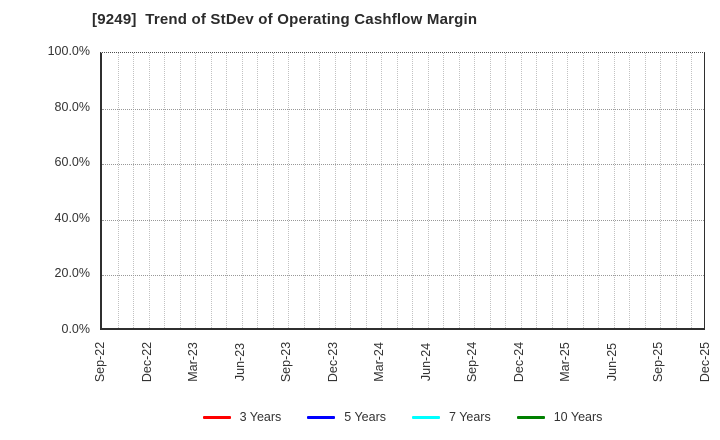 This screenshot has width=720, height=440. Describe the element at coordinates (470, 417) in the screenshot. I see `legend-label: 7 Years` at that location.